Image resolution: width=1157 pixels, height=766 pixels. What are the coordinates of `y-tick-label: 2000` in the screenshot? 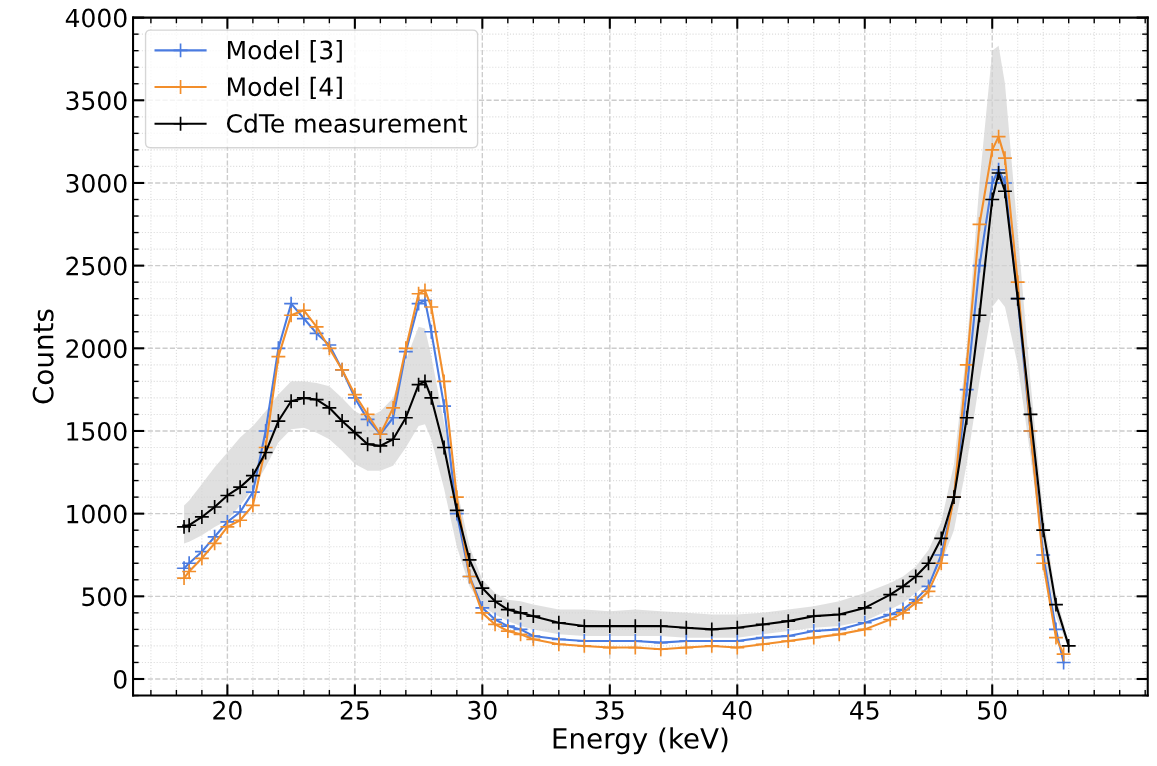 It's located at (96, 349).